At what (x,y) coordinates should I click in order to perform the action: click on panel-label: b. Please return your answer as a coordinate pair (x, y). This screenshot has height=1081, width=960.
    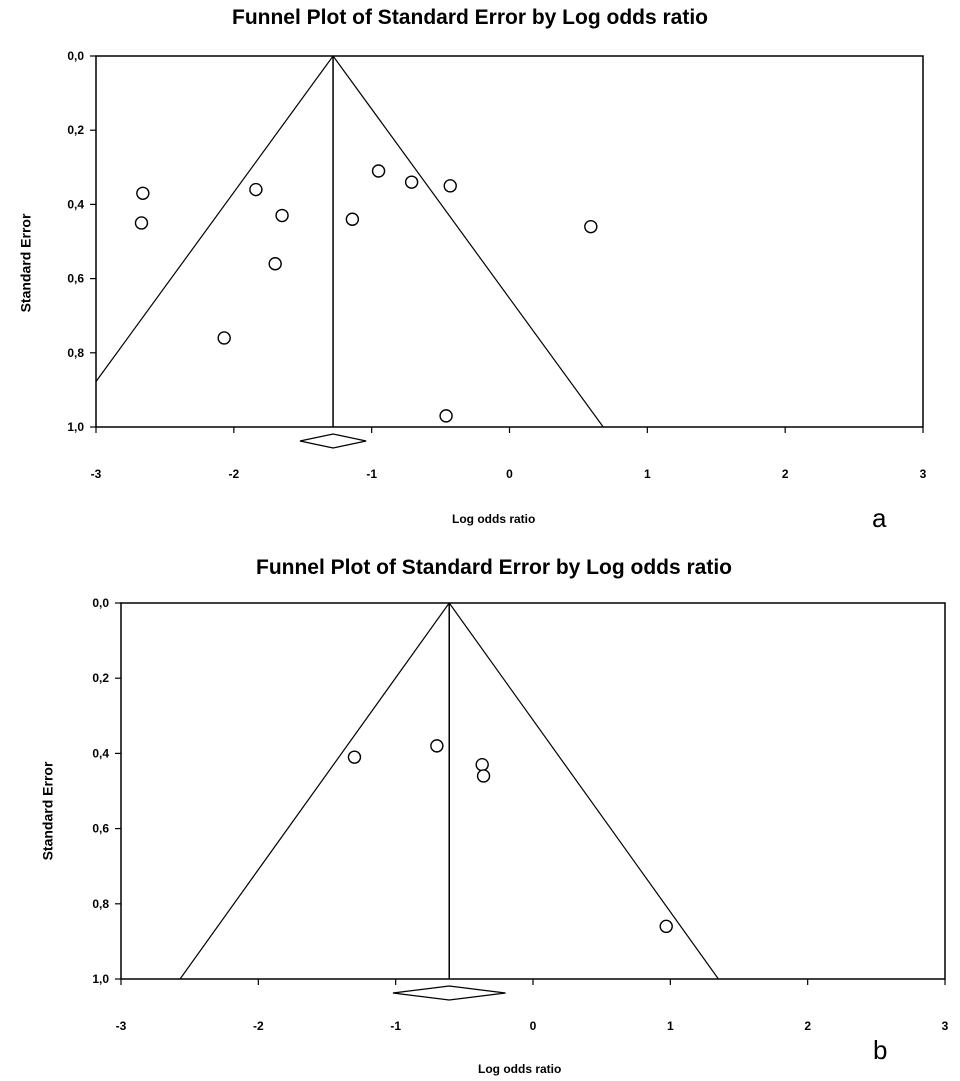
    Looking at the image, I should click on (880, 1050).